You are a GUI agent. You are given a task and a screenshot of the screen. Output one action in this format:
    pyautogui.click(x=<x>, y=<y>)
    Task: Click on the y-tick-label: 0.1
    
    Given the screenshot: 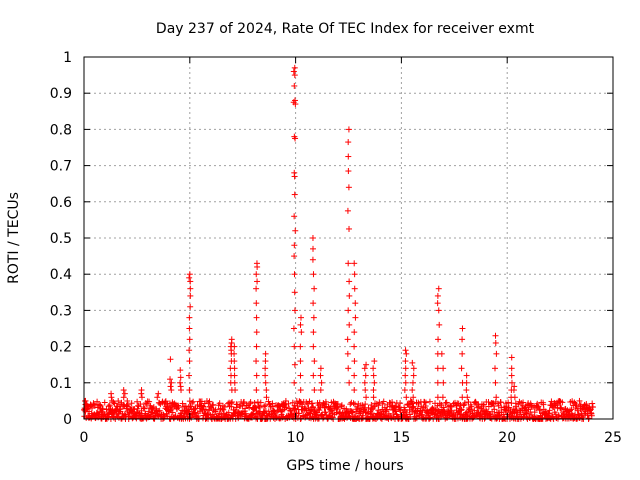 What is the action you would take?
    pyautogui.click(x=61, y=384)
    